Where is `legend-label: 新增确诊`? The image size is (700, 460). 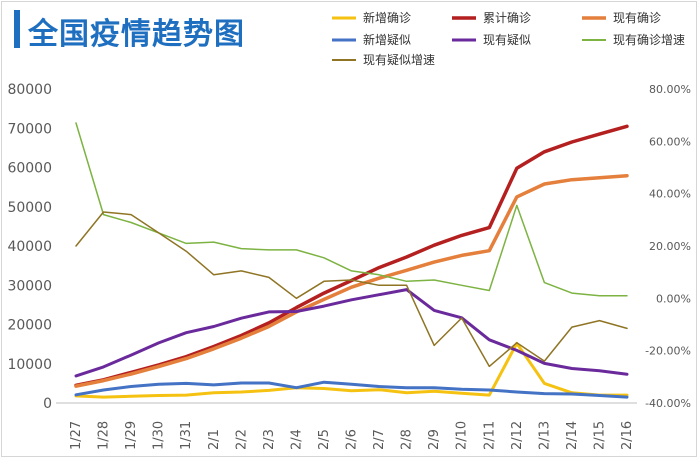 legend-label: 新增确诊 is located at coordinates (387, 17).